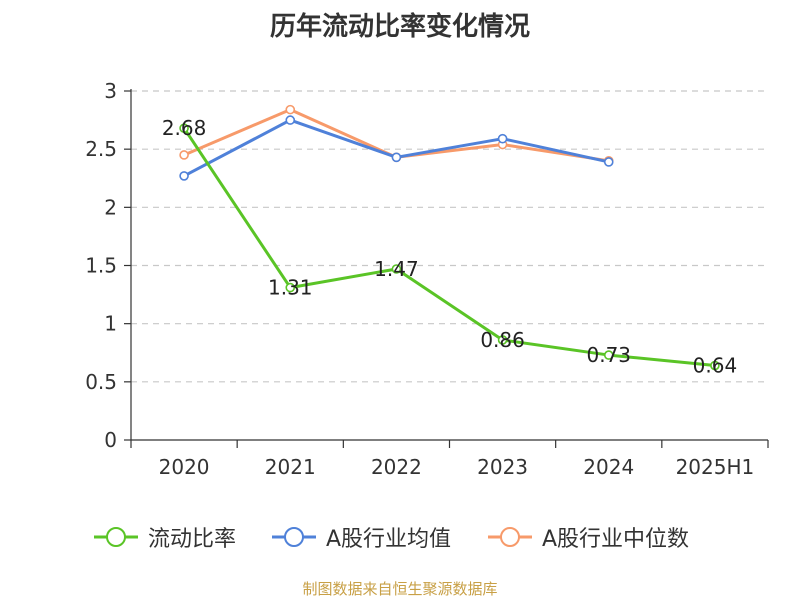  Describe the element at coordinates (116, 537) in the screenshot. I see `legend-marker-current-ratio` at that location.